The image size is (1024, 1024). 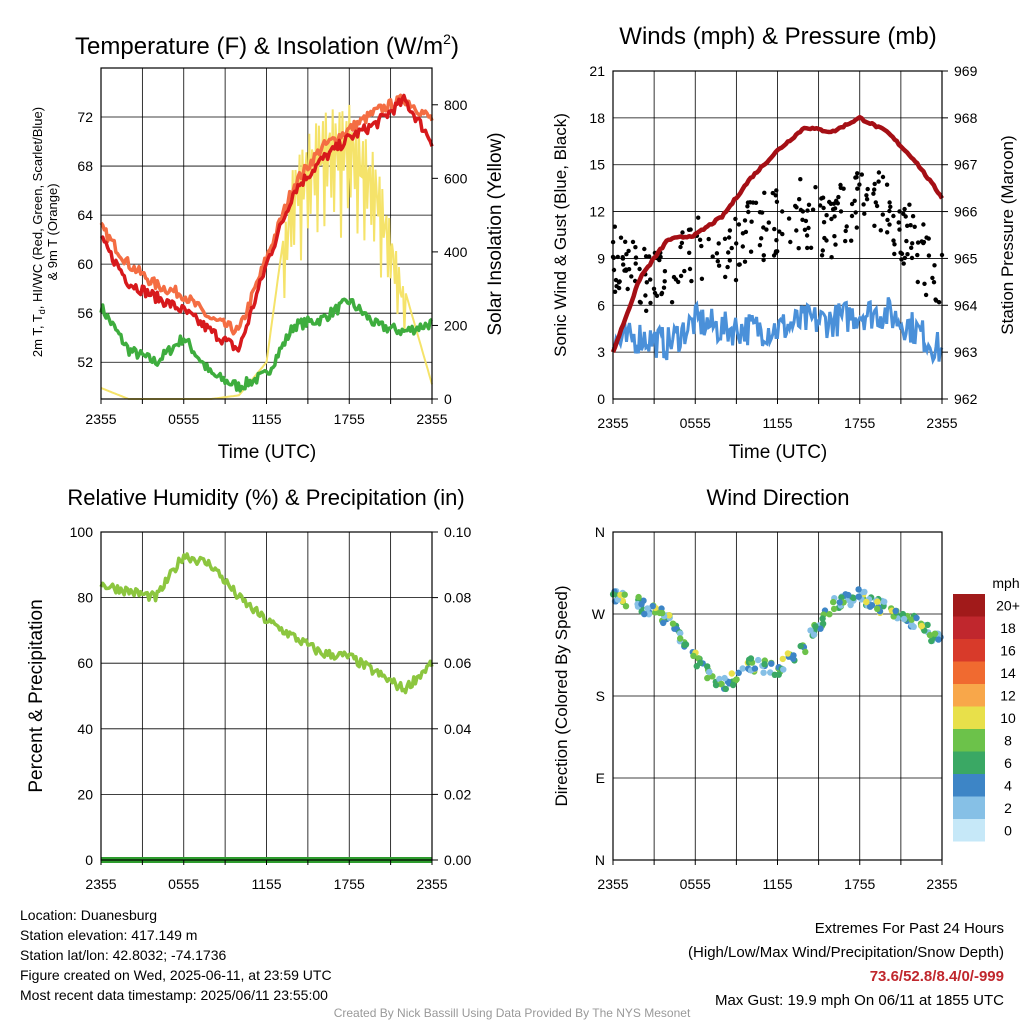 What do you see at coordinates (612, 423) in the screenshot?
I see `x-tick-label: 2355` at bounding box center [612, 423].